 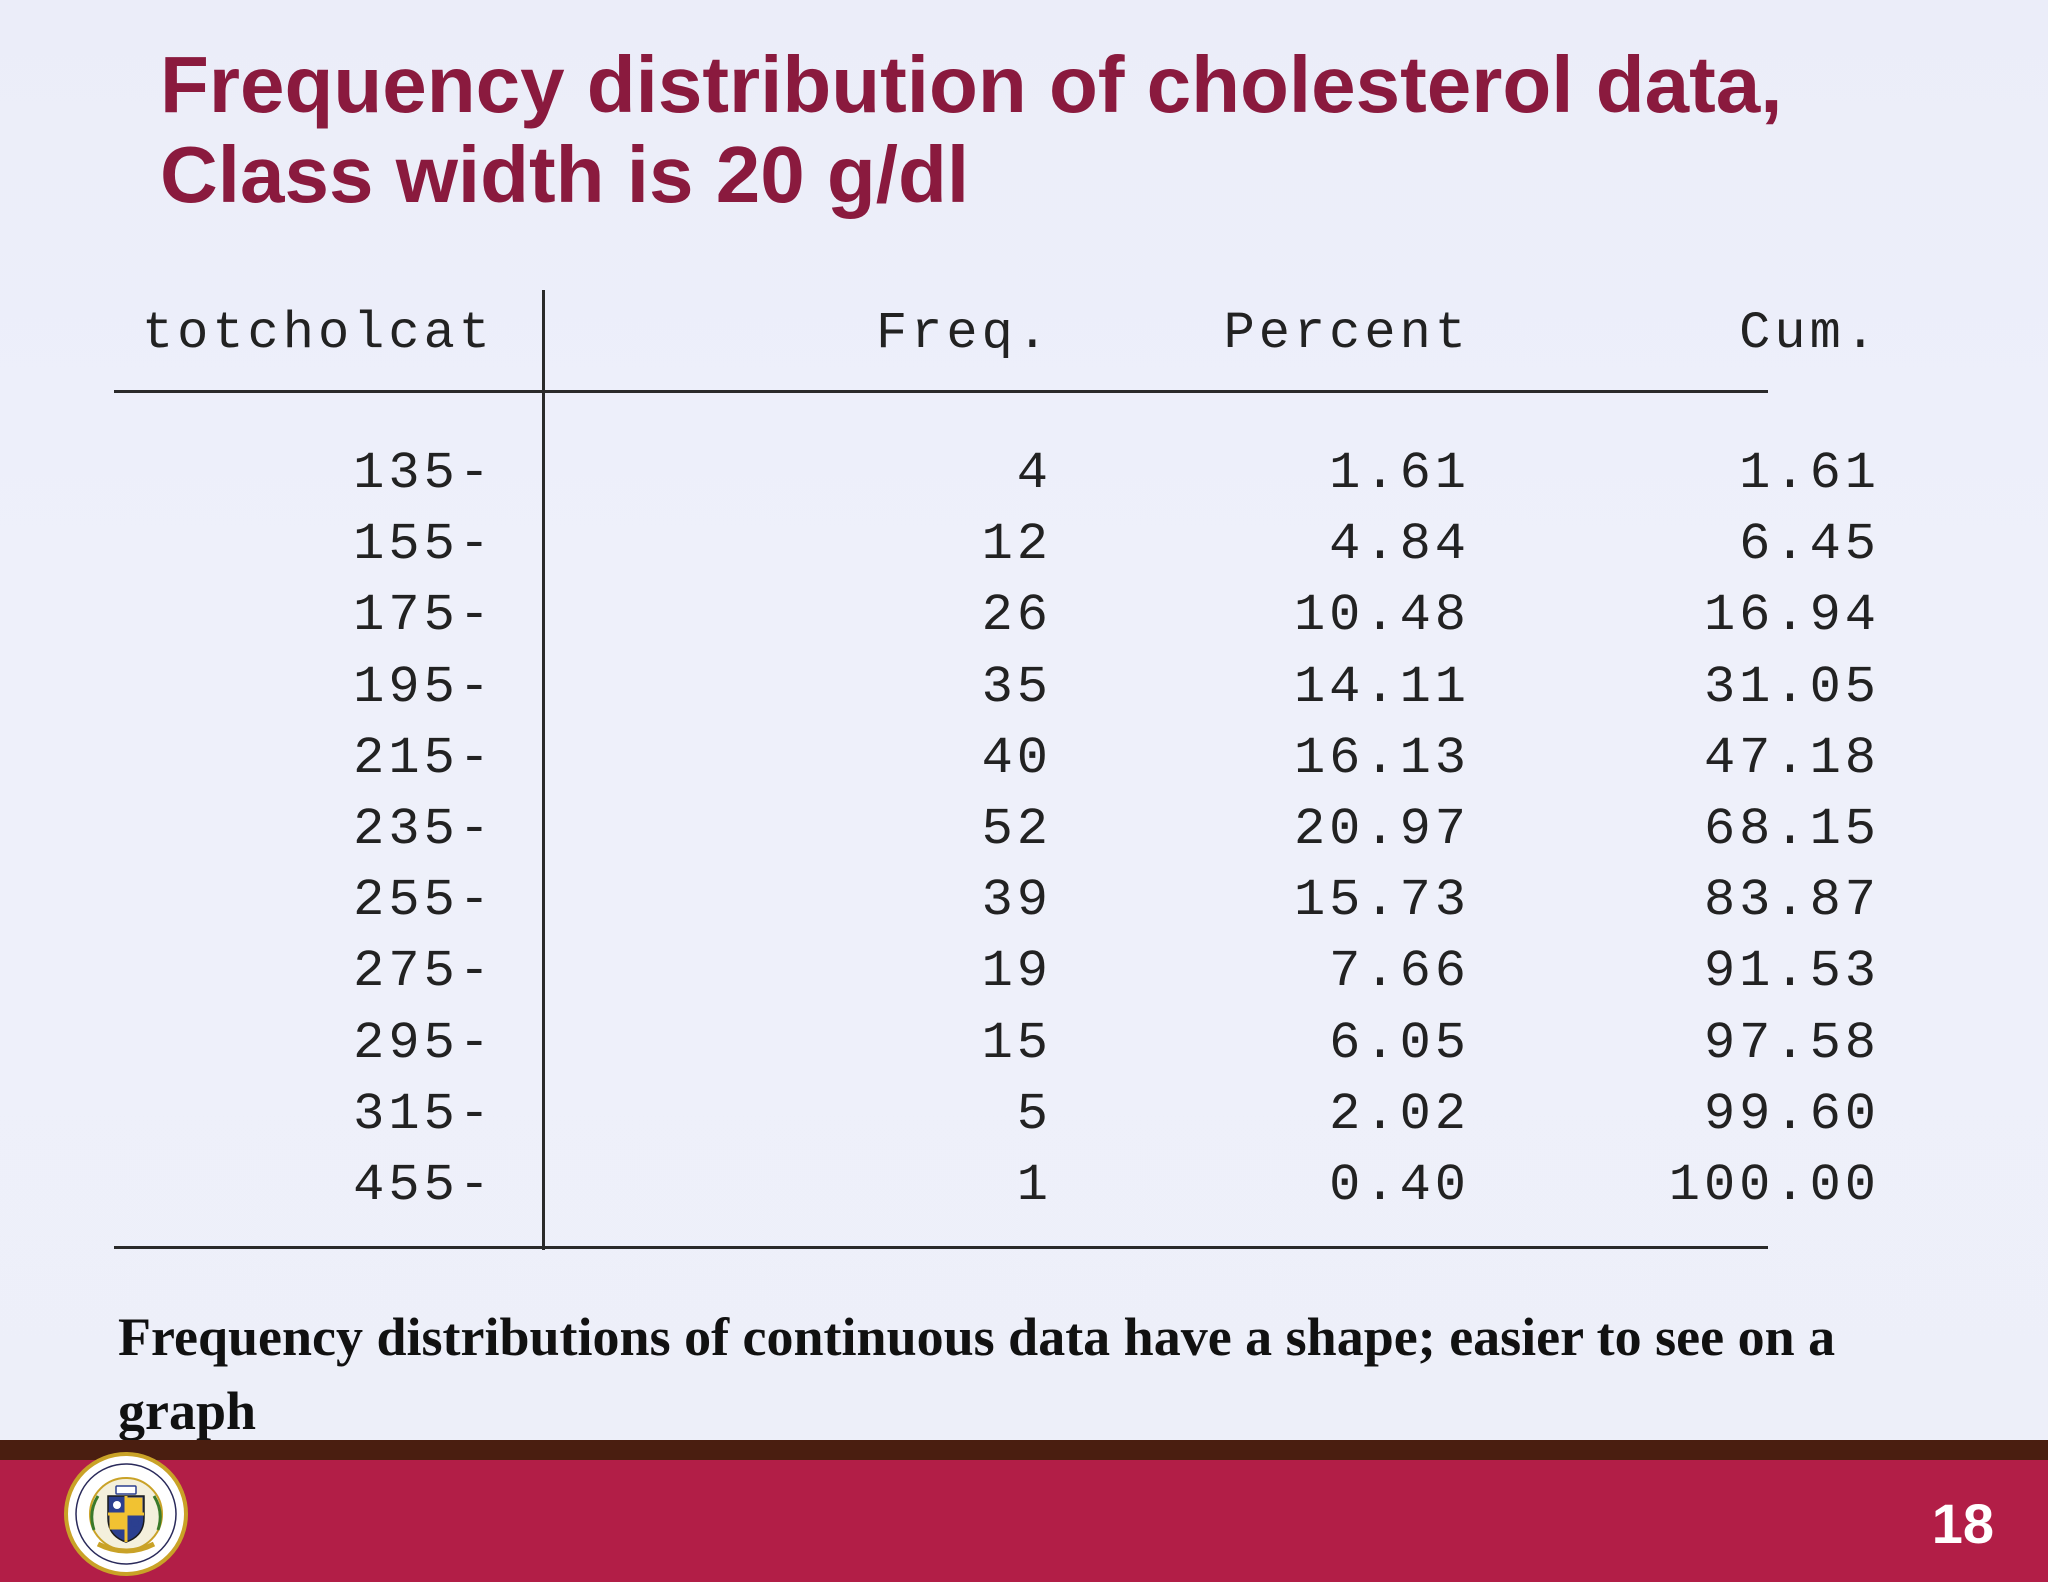 What do you see at coordinates (1399, 1114) in the screenshot?
I see `table-cell-percent: 2.02` at bounding box center [1399, 1114].